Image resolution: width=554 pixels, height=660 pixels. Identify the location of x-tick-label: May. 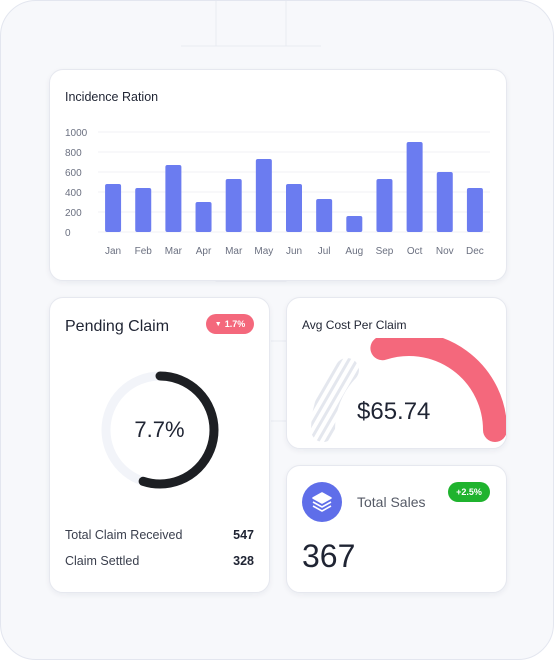
(263, 251).